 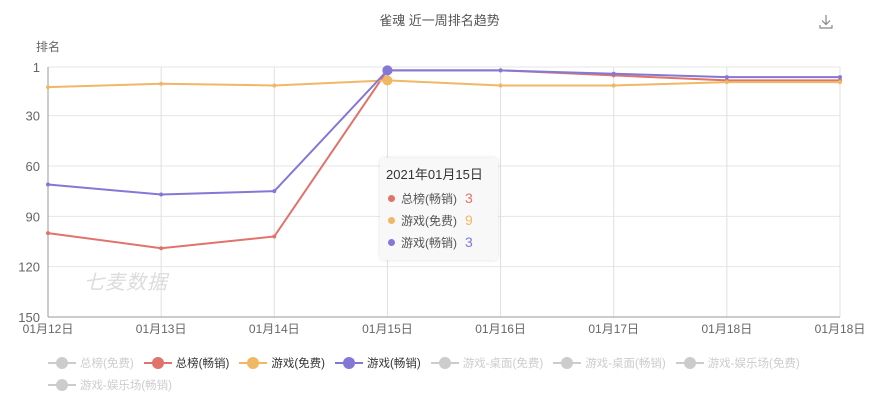 I want to click on legend-label: 游戏-娱乐场(畅销), so click(x=126, y=386).